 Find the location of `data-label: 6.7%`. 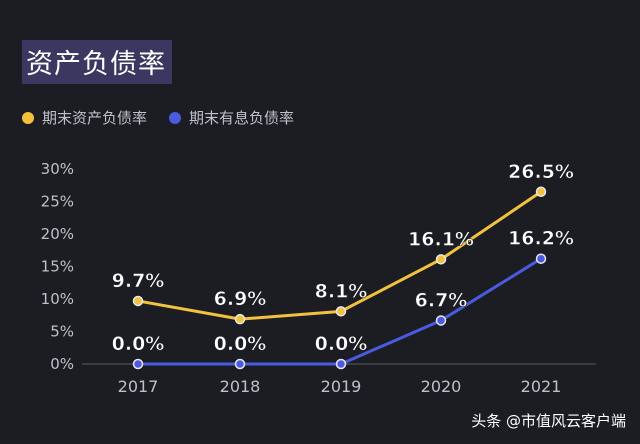

data-label: 6.7% is located at coordinates (441, 300).